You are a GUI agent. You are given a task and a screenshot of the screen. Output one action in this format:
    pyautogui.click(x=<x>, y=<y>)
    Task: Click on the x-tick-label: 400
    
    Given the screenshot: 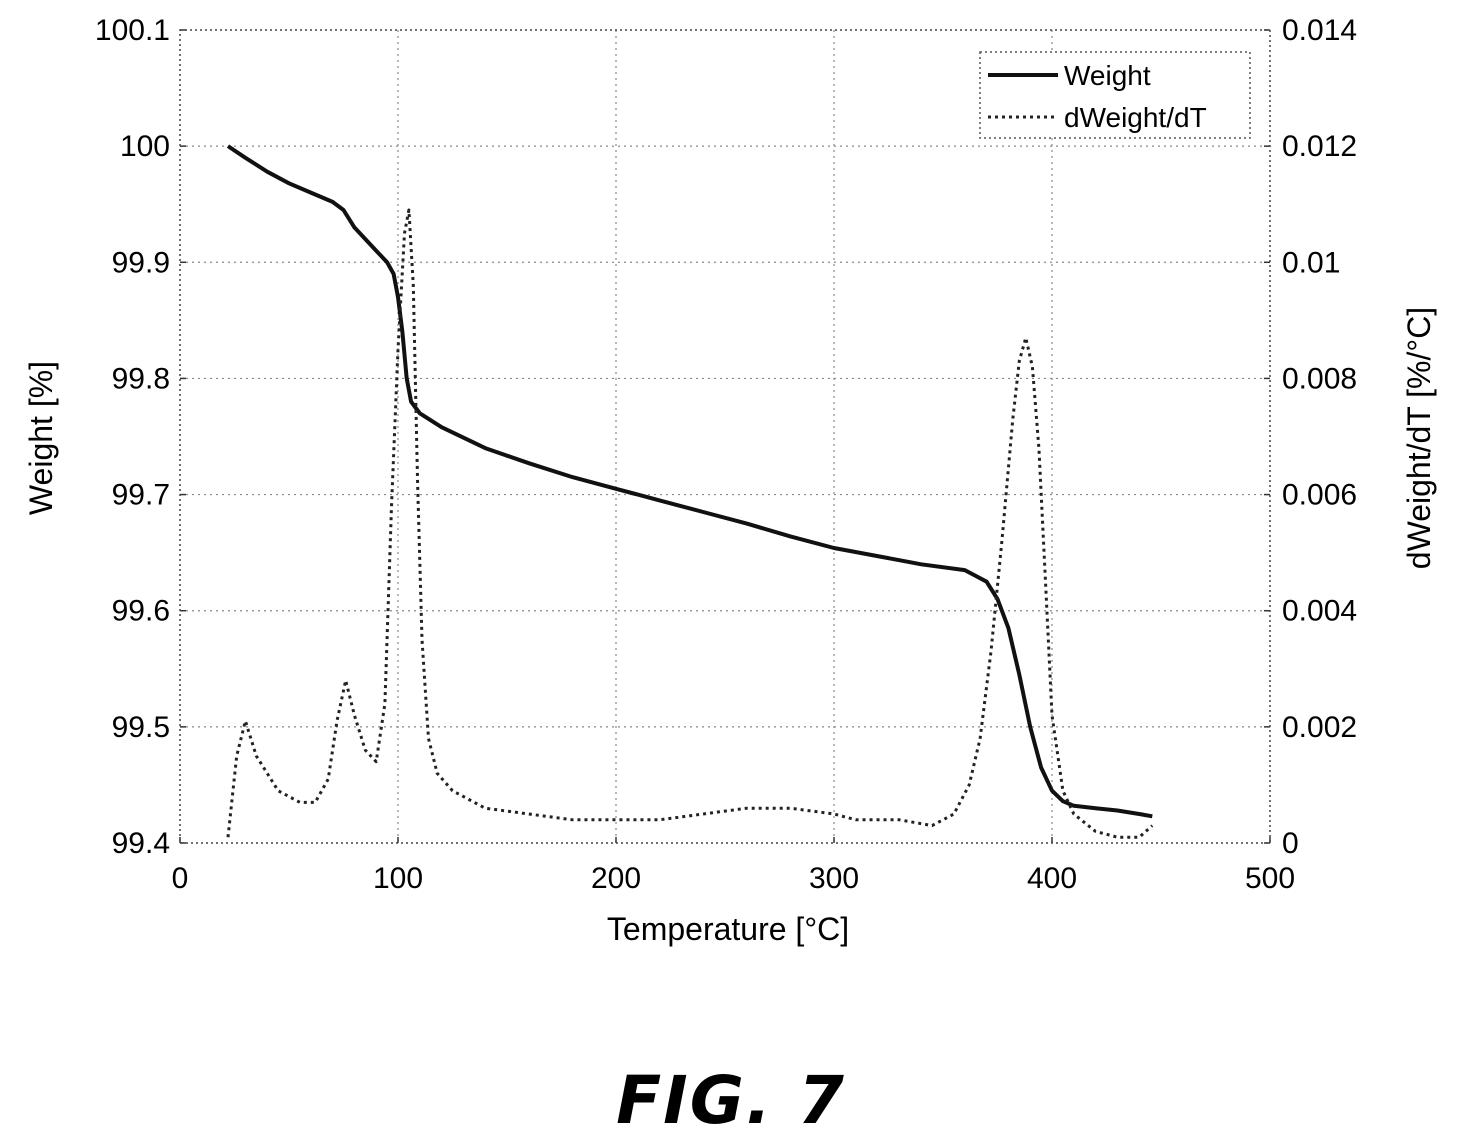 What is the action you would take?
    pyautogui.click(x=1052, y=878)
    